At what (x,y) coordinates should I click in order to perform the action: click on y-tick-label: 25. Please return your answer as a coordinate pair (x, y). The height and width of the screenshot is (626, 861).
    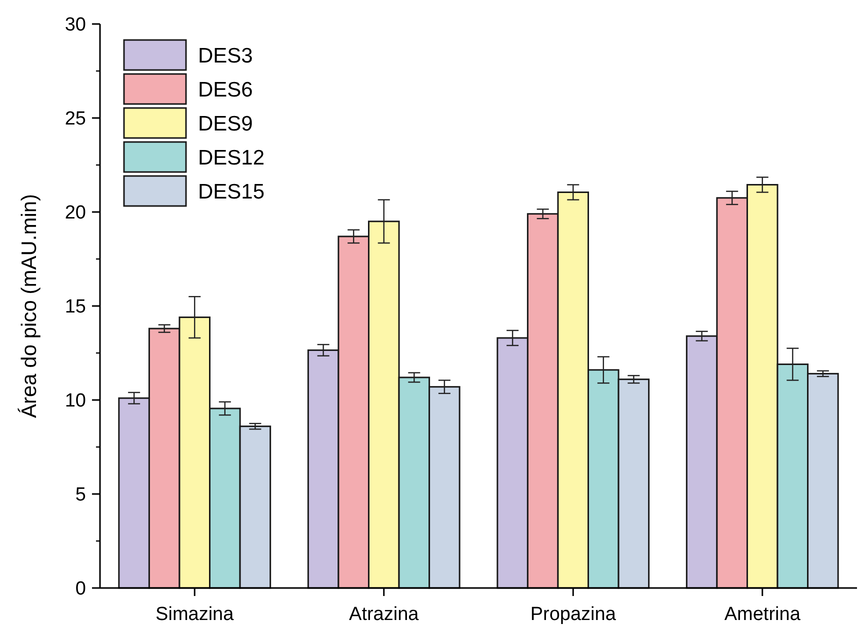
    Looking at the image, I should click on (75, 119).